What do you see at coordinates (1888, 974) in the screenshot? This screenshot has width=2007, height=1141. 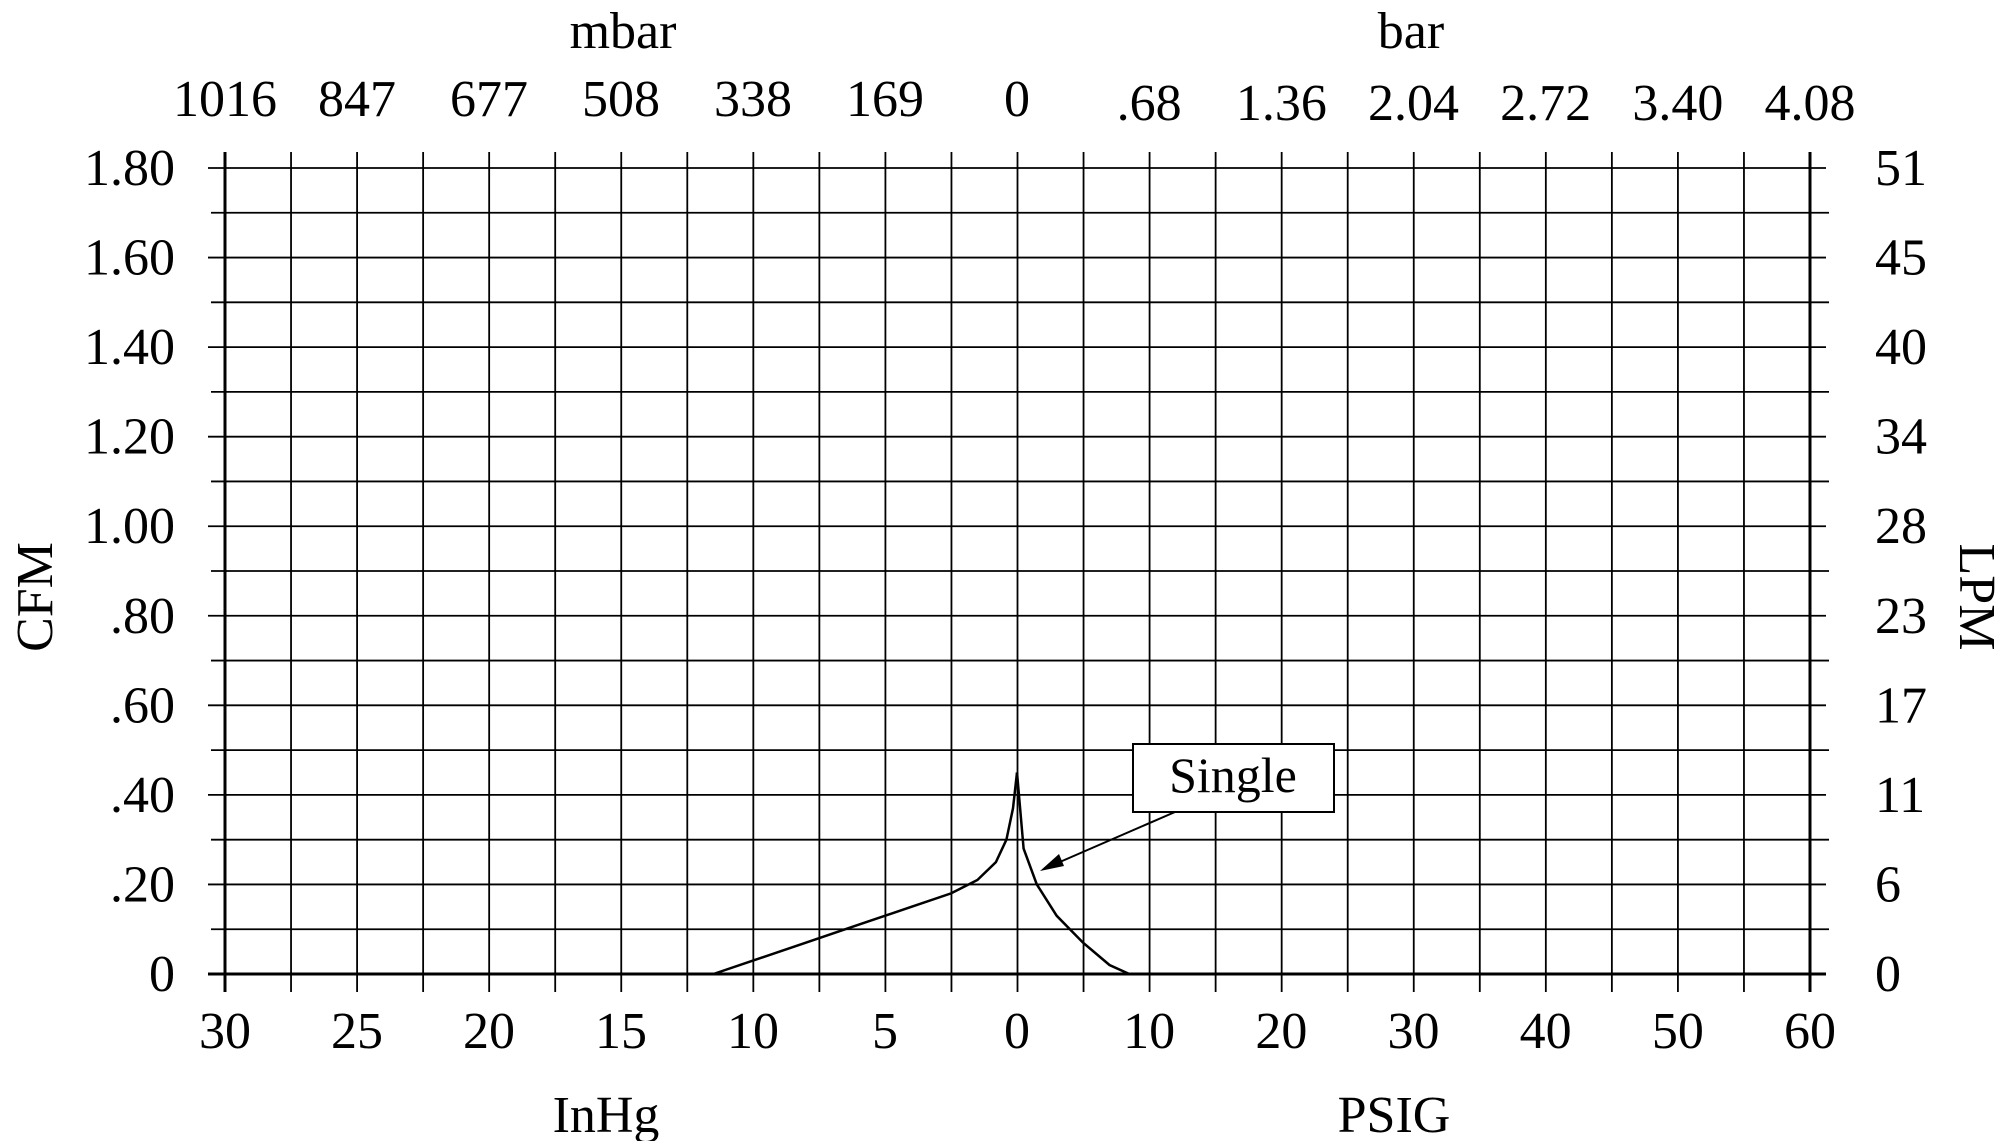 I see `y-right-tick-label: 0` at bounding box center [1888, 974].